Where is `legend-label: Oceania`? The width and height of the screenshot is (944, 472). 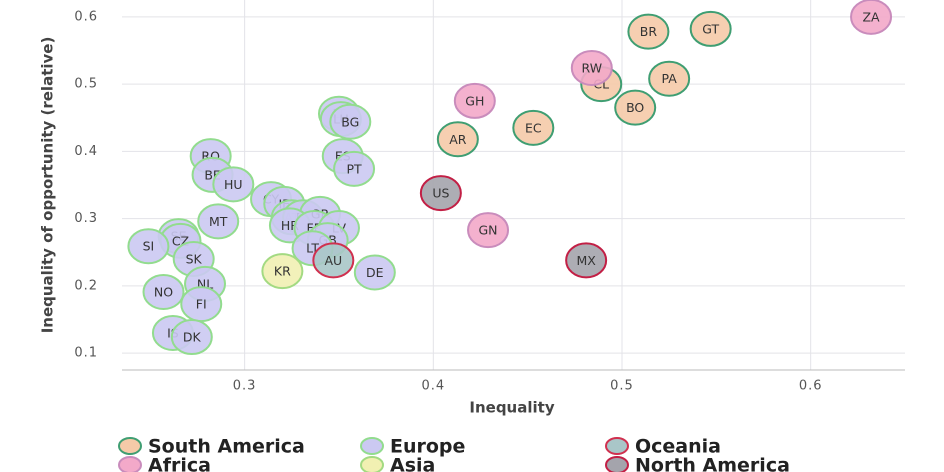 legend-label: Oceania is located at coordinates (678, 447).